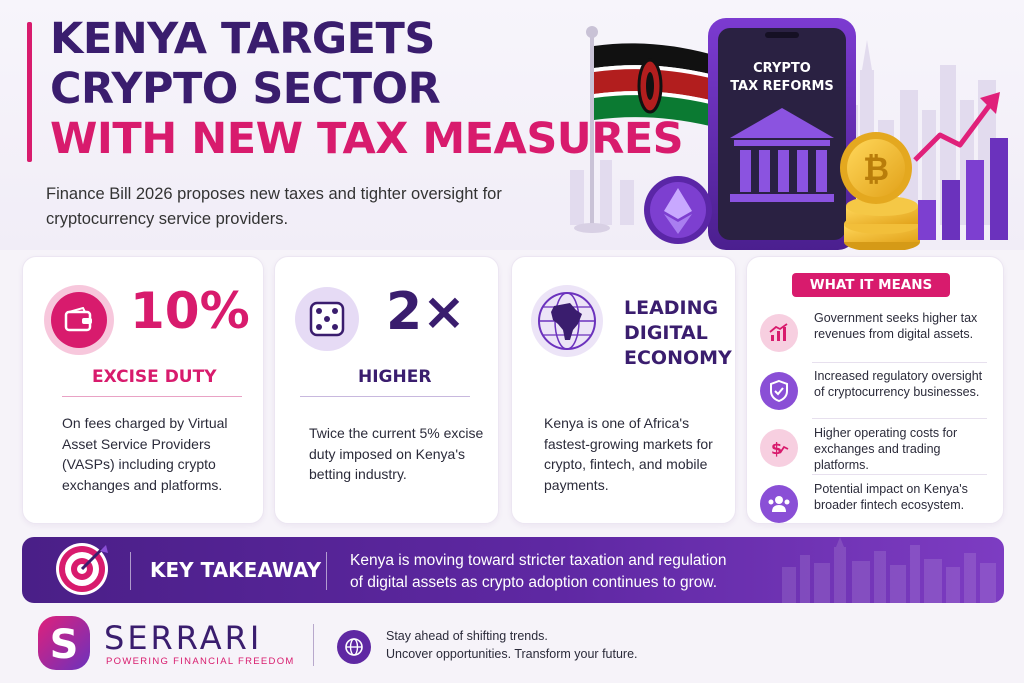 The width and height of the screenshot is (1024, 683). I want to click on stat-label-excise: EXCISE DUTY, so click(154, 377).